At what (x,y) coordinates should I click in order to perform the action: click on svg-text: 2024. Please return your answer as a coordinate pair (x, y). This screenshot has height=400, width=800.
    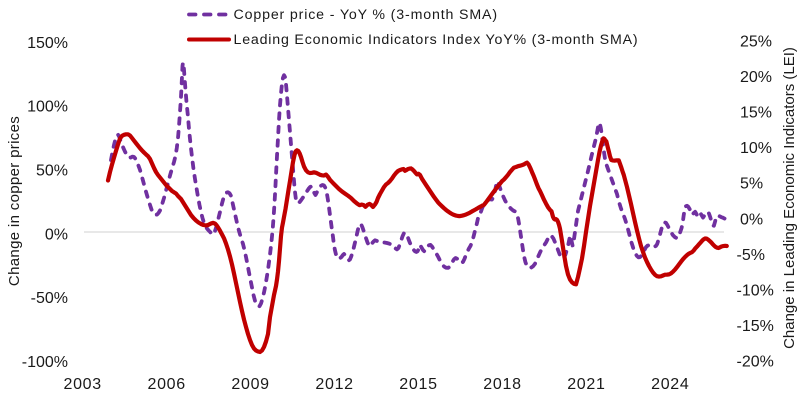
    Looking at the image, I should click on (670, 384).